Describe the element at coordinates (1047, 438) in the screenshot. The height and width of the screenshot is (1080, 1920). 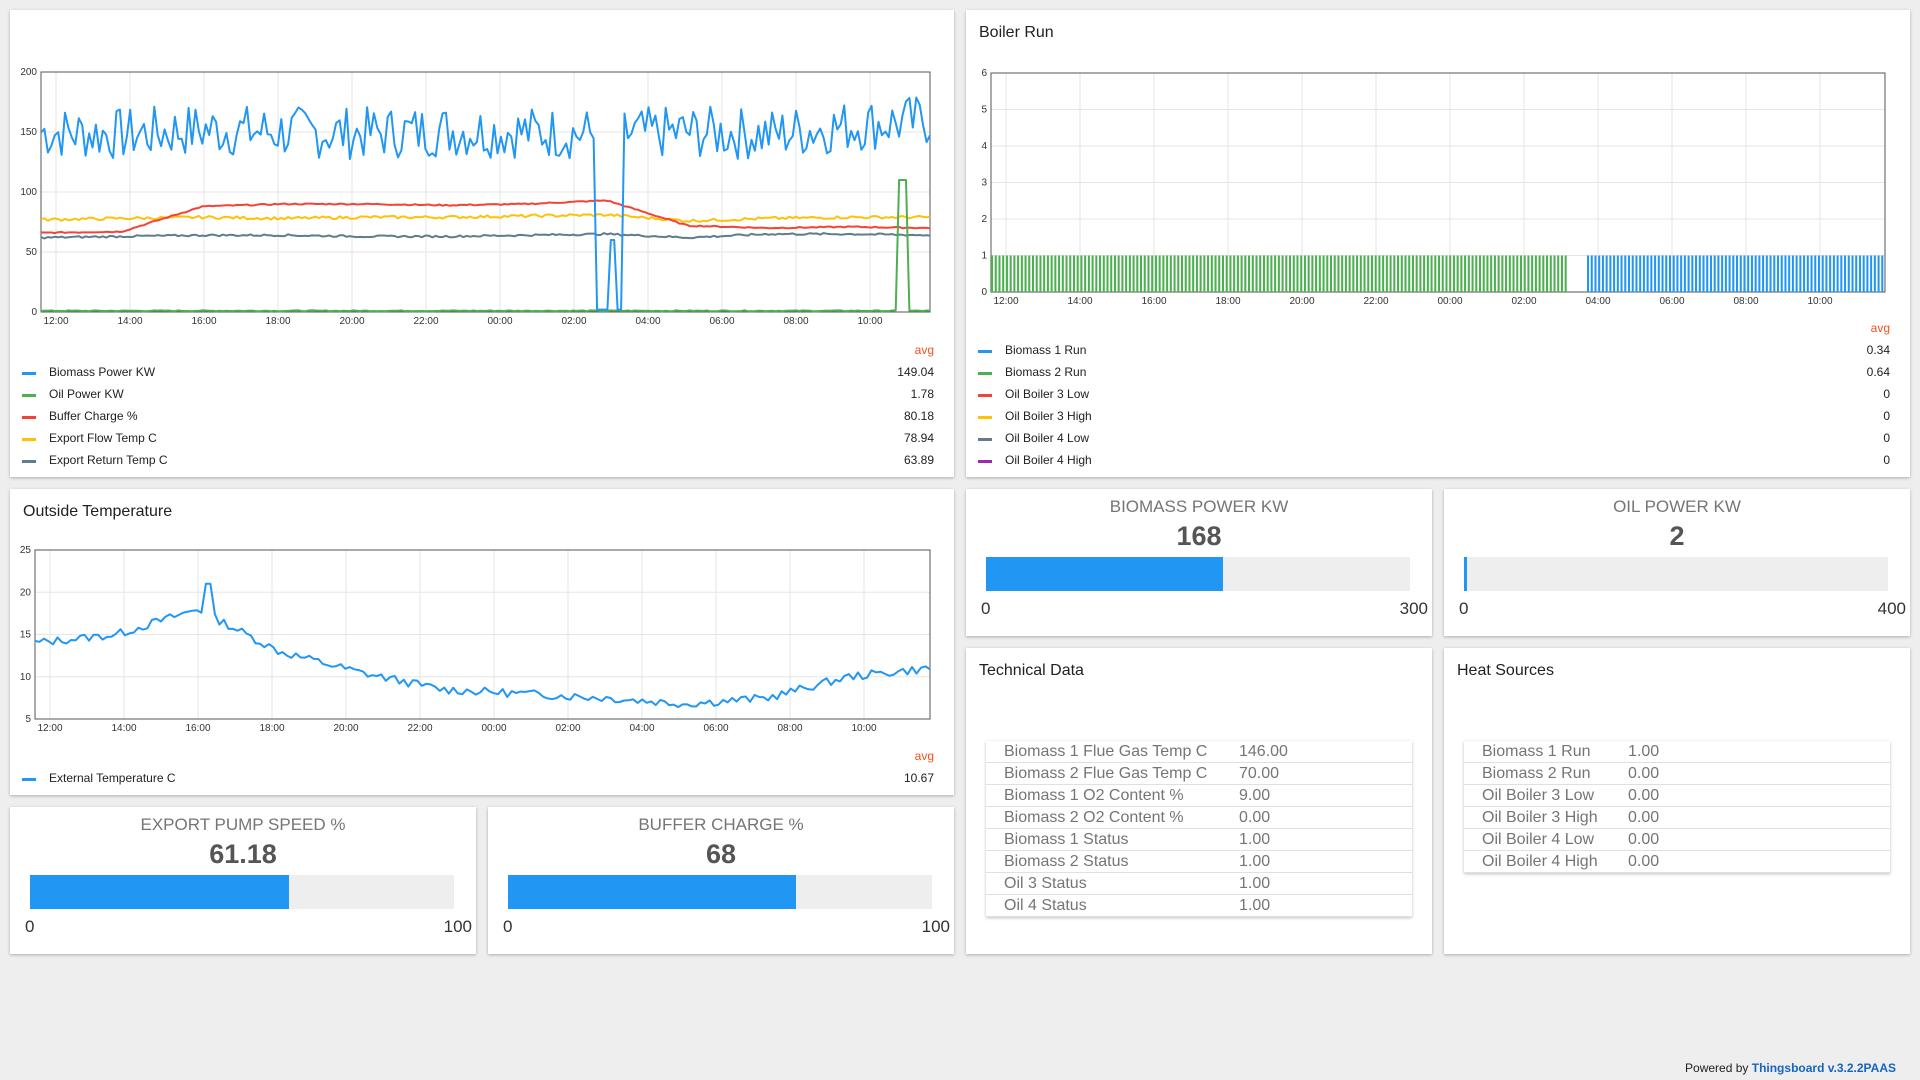
I see `legend-label: Oil Boiler 4 Low` at that location.